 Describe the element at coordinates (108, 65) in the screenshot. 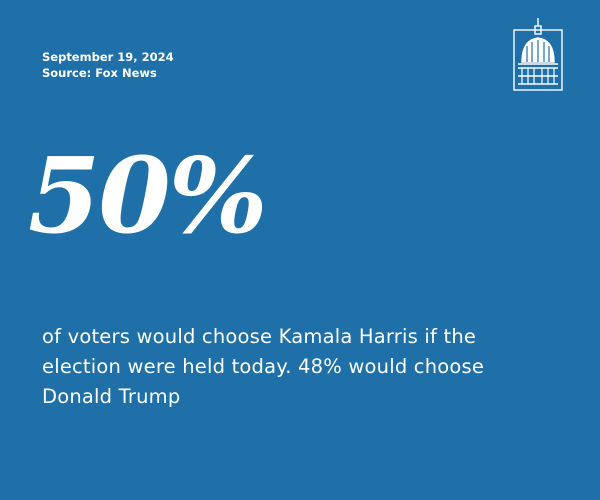

I see `meta: September 19, 2024 Source: Fox News` at that location.